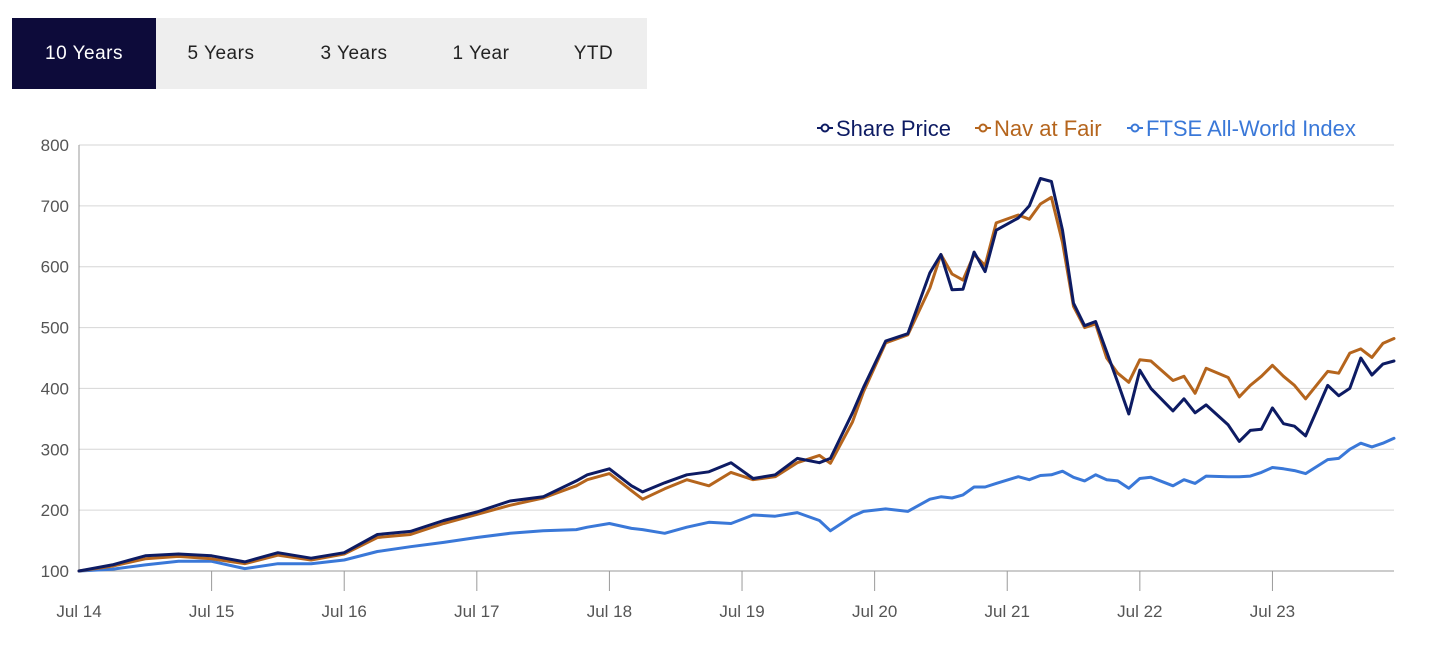  Describe the element at coordinates (55, 328) in the screenshot. I see `y-tick-label: 500` at that location.